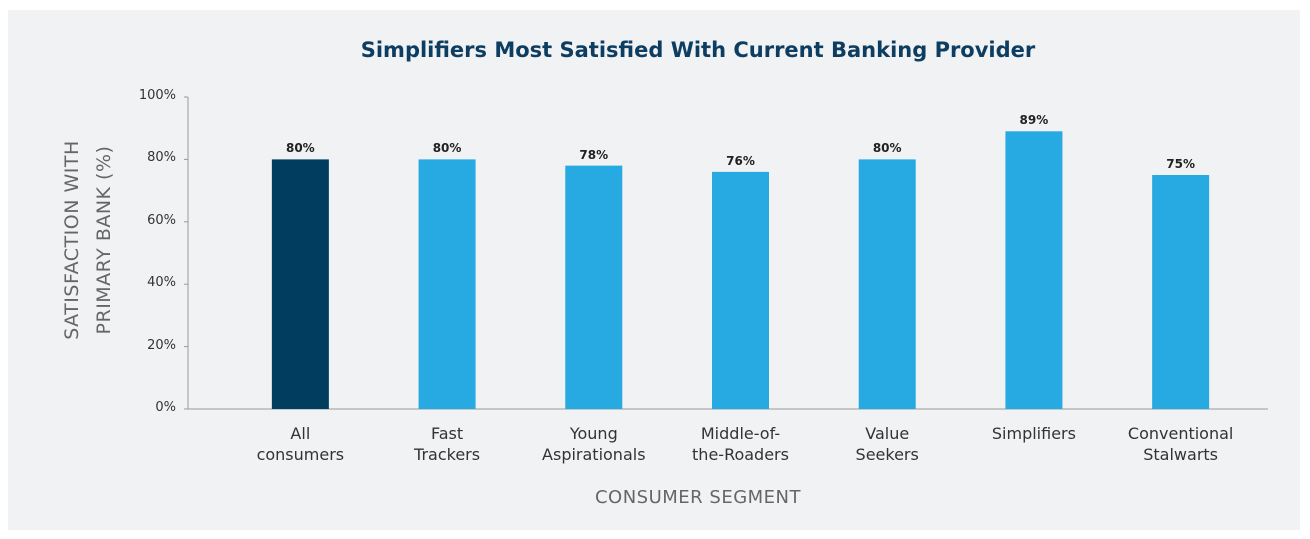 The width and height of the screenshot is (1310, 539). I want to click on y-tick-label: 100%, so click(157, 95).